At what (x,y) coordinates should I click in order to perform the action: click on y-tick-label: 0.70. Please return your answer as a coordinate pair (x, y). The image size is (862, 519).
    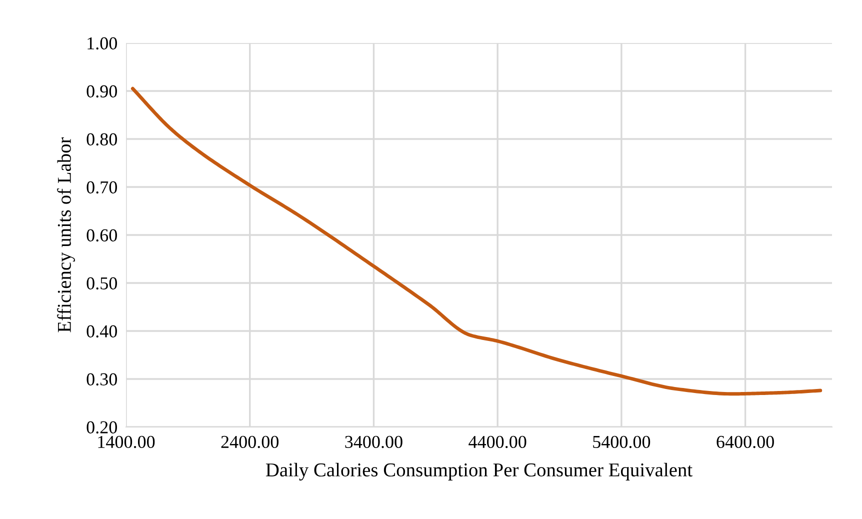
    Looking at the image, I should click on (101, 187).